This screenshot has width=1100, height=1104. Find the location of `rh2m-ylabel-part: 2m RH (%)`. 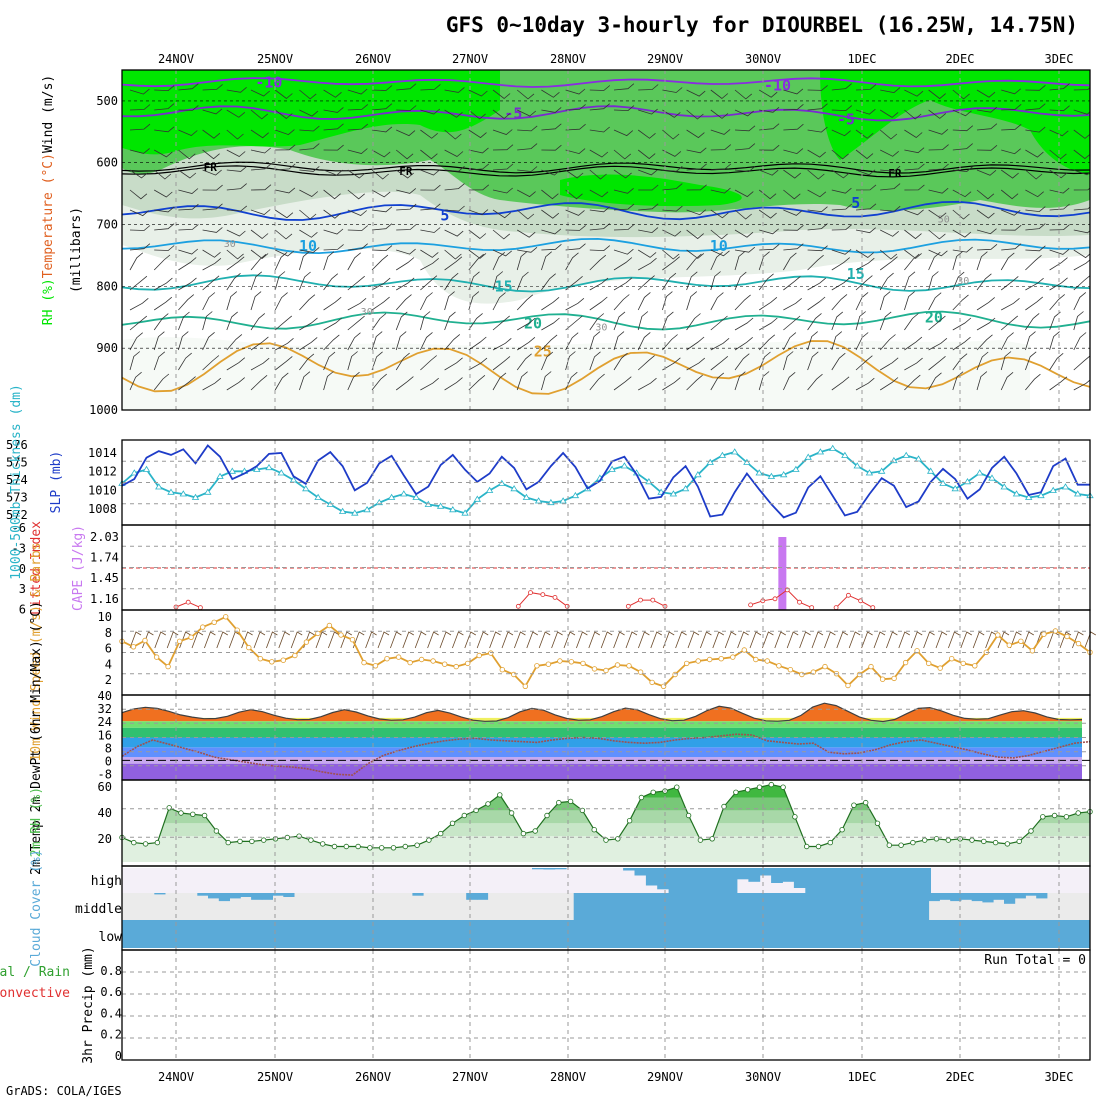

rh2m-ylabel-part: 2m RH (%) is located at coordinates (36, 822).